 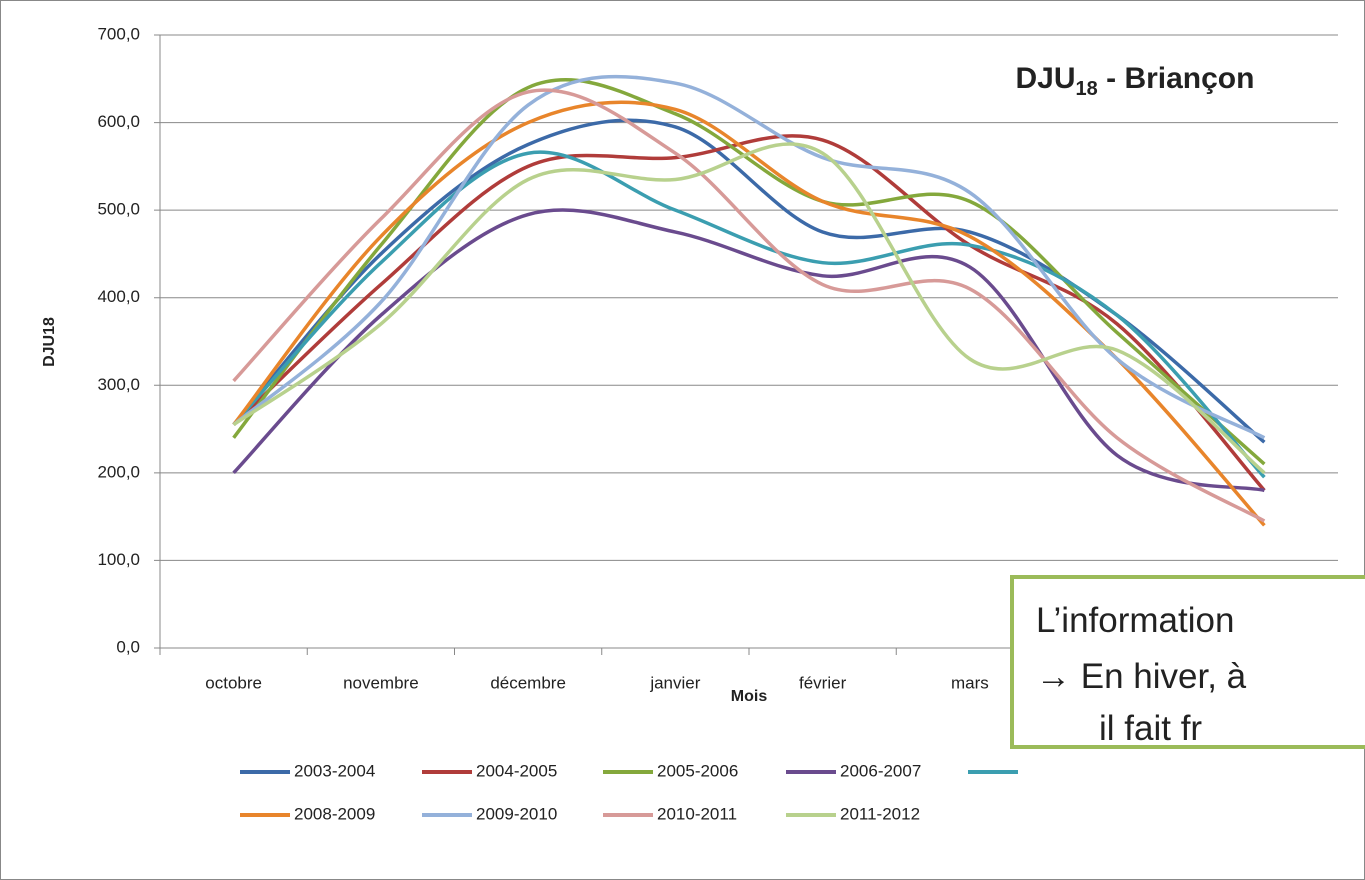 I want to click on x-axis-label: Mois, so click(x=749, y=696).